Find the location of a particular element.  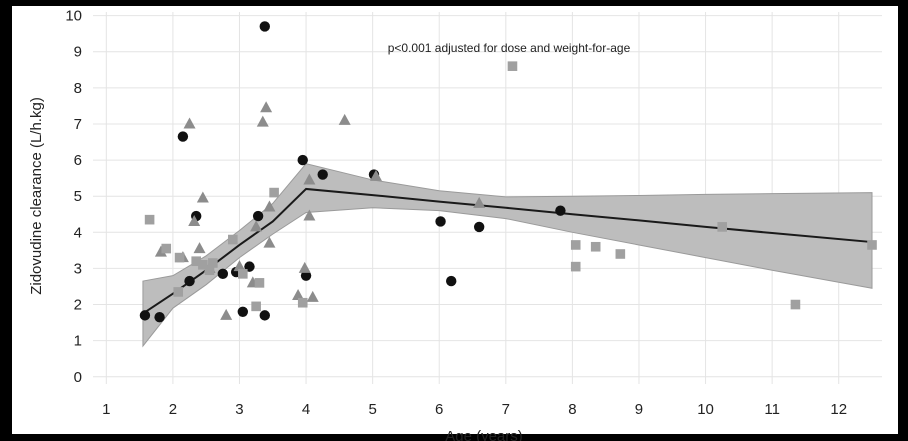

y-tick-label: 8 is located at coordinates (78, 88).